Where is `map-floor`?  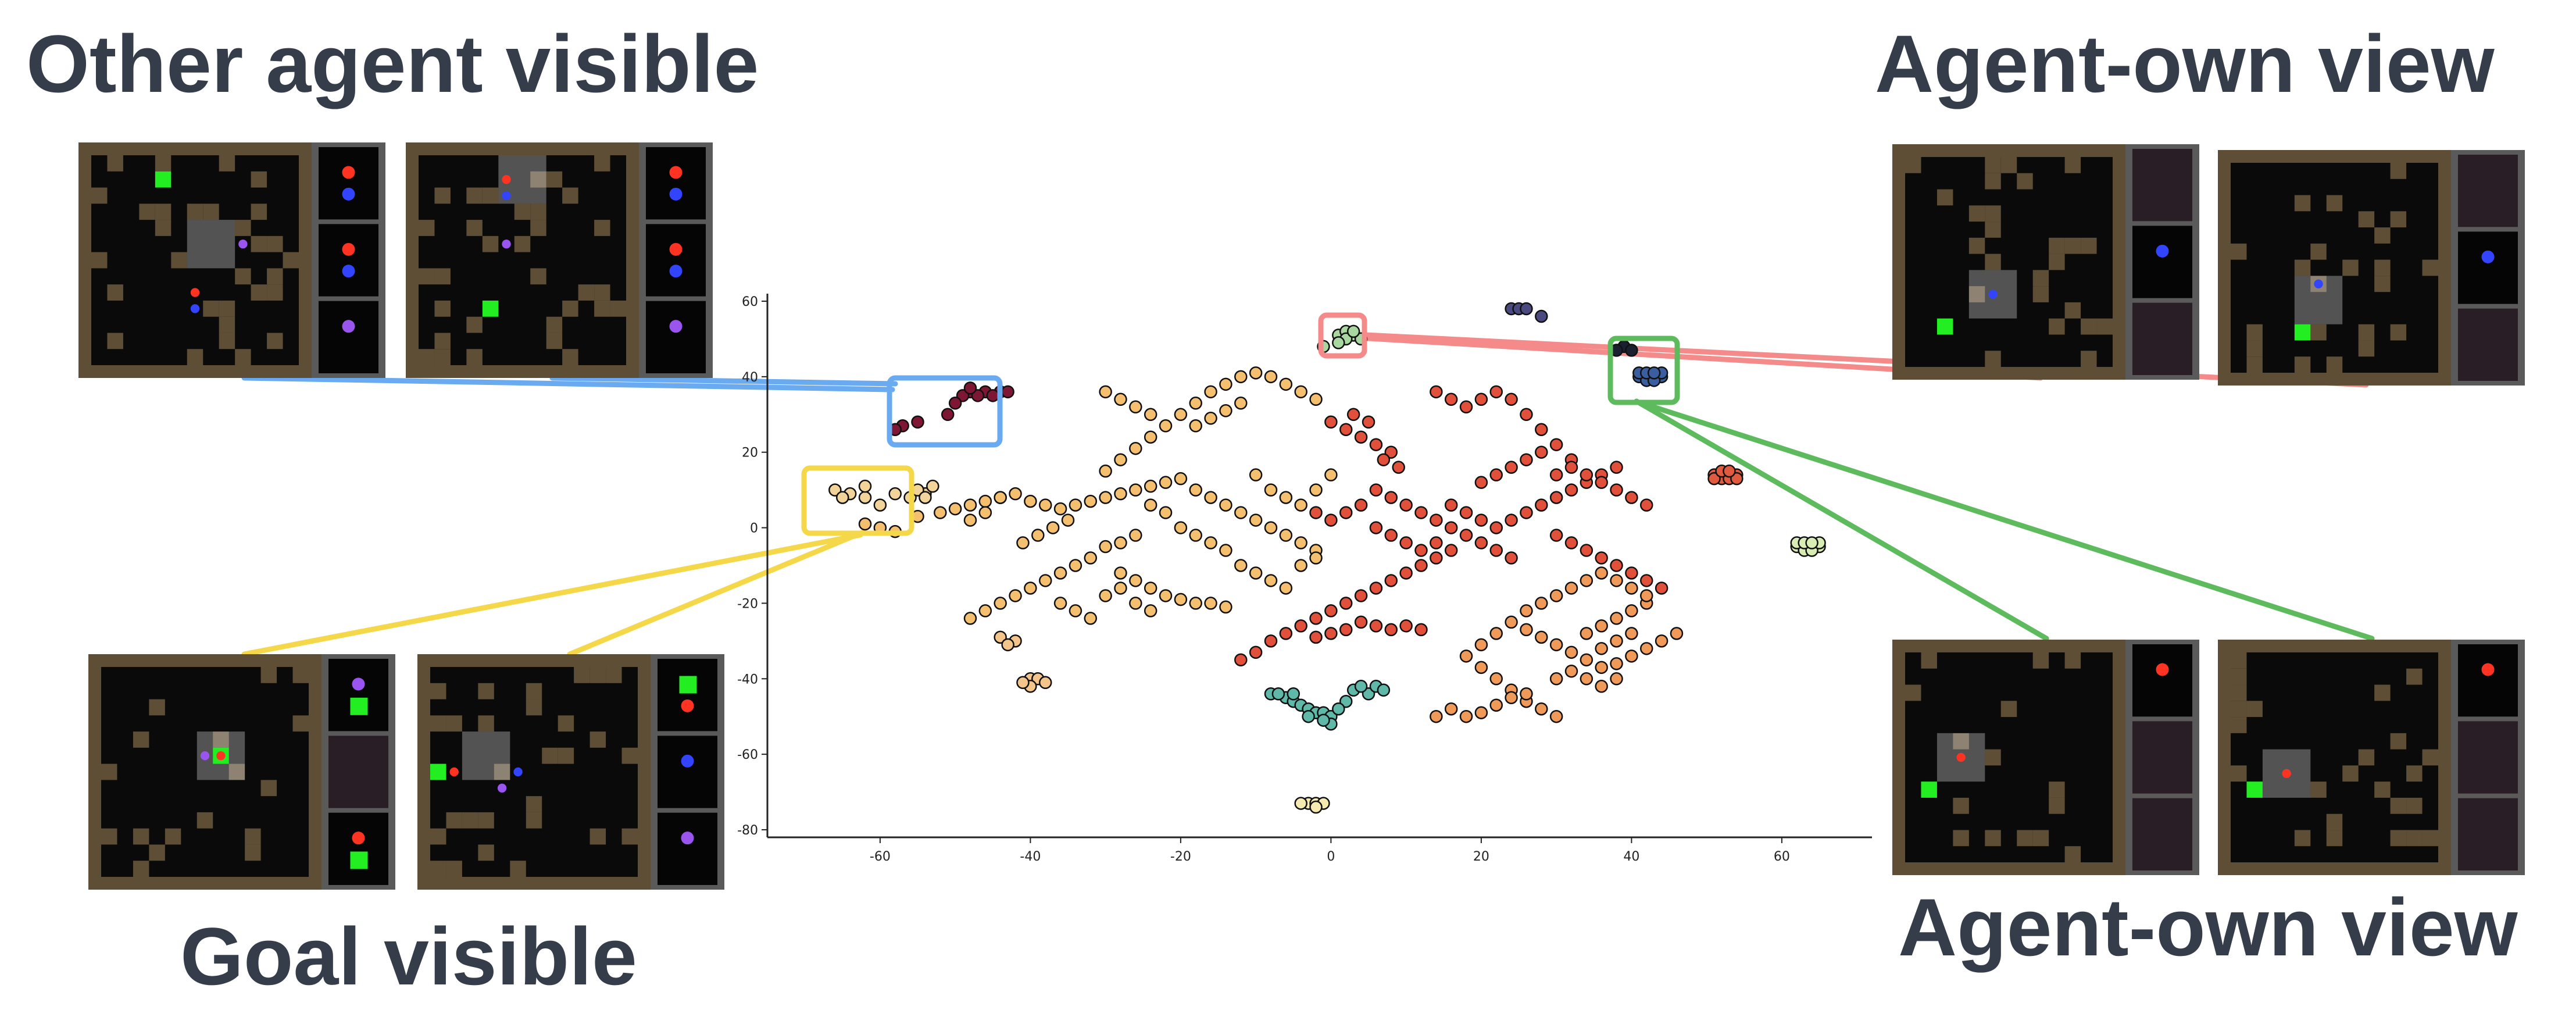
map-floor is located at coordinates (522, 260).